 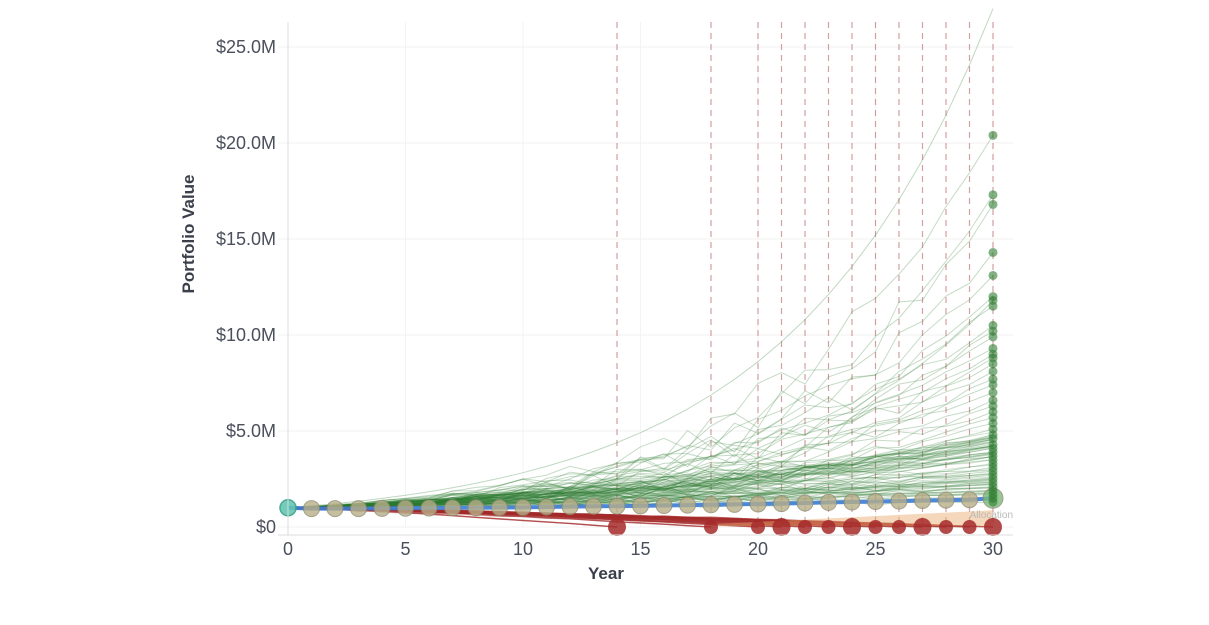 I want to click on x-tick-label: 0, so click(x=288, y=549).